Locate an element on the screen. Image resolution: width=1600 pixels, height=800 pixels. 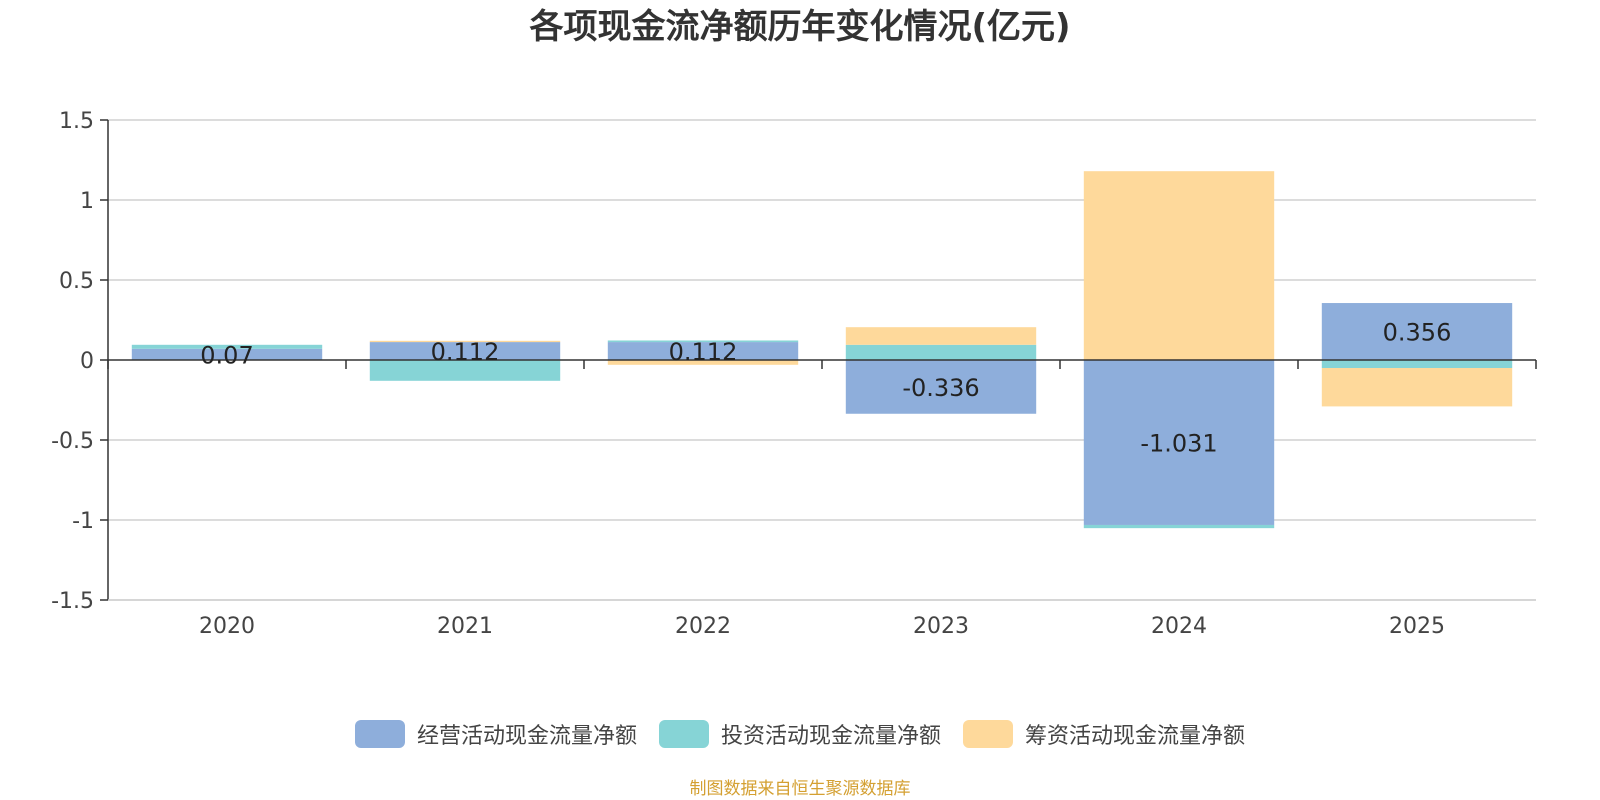
legend: 经营活动现金流量净额 投资活动现金流量净额 筹资活动现金流量净额 is located at coordinates (800, 734).